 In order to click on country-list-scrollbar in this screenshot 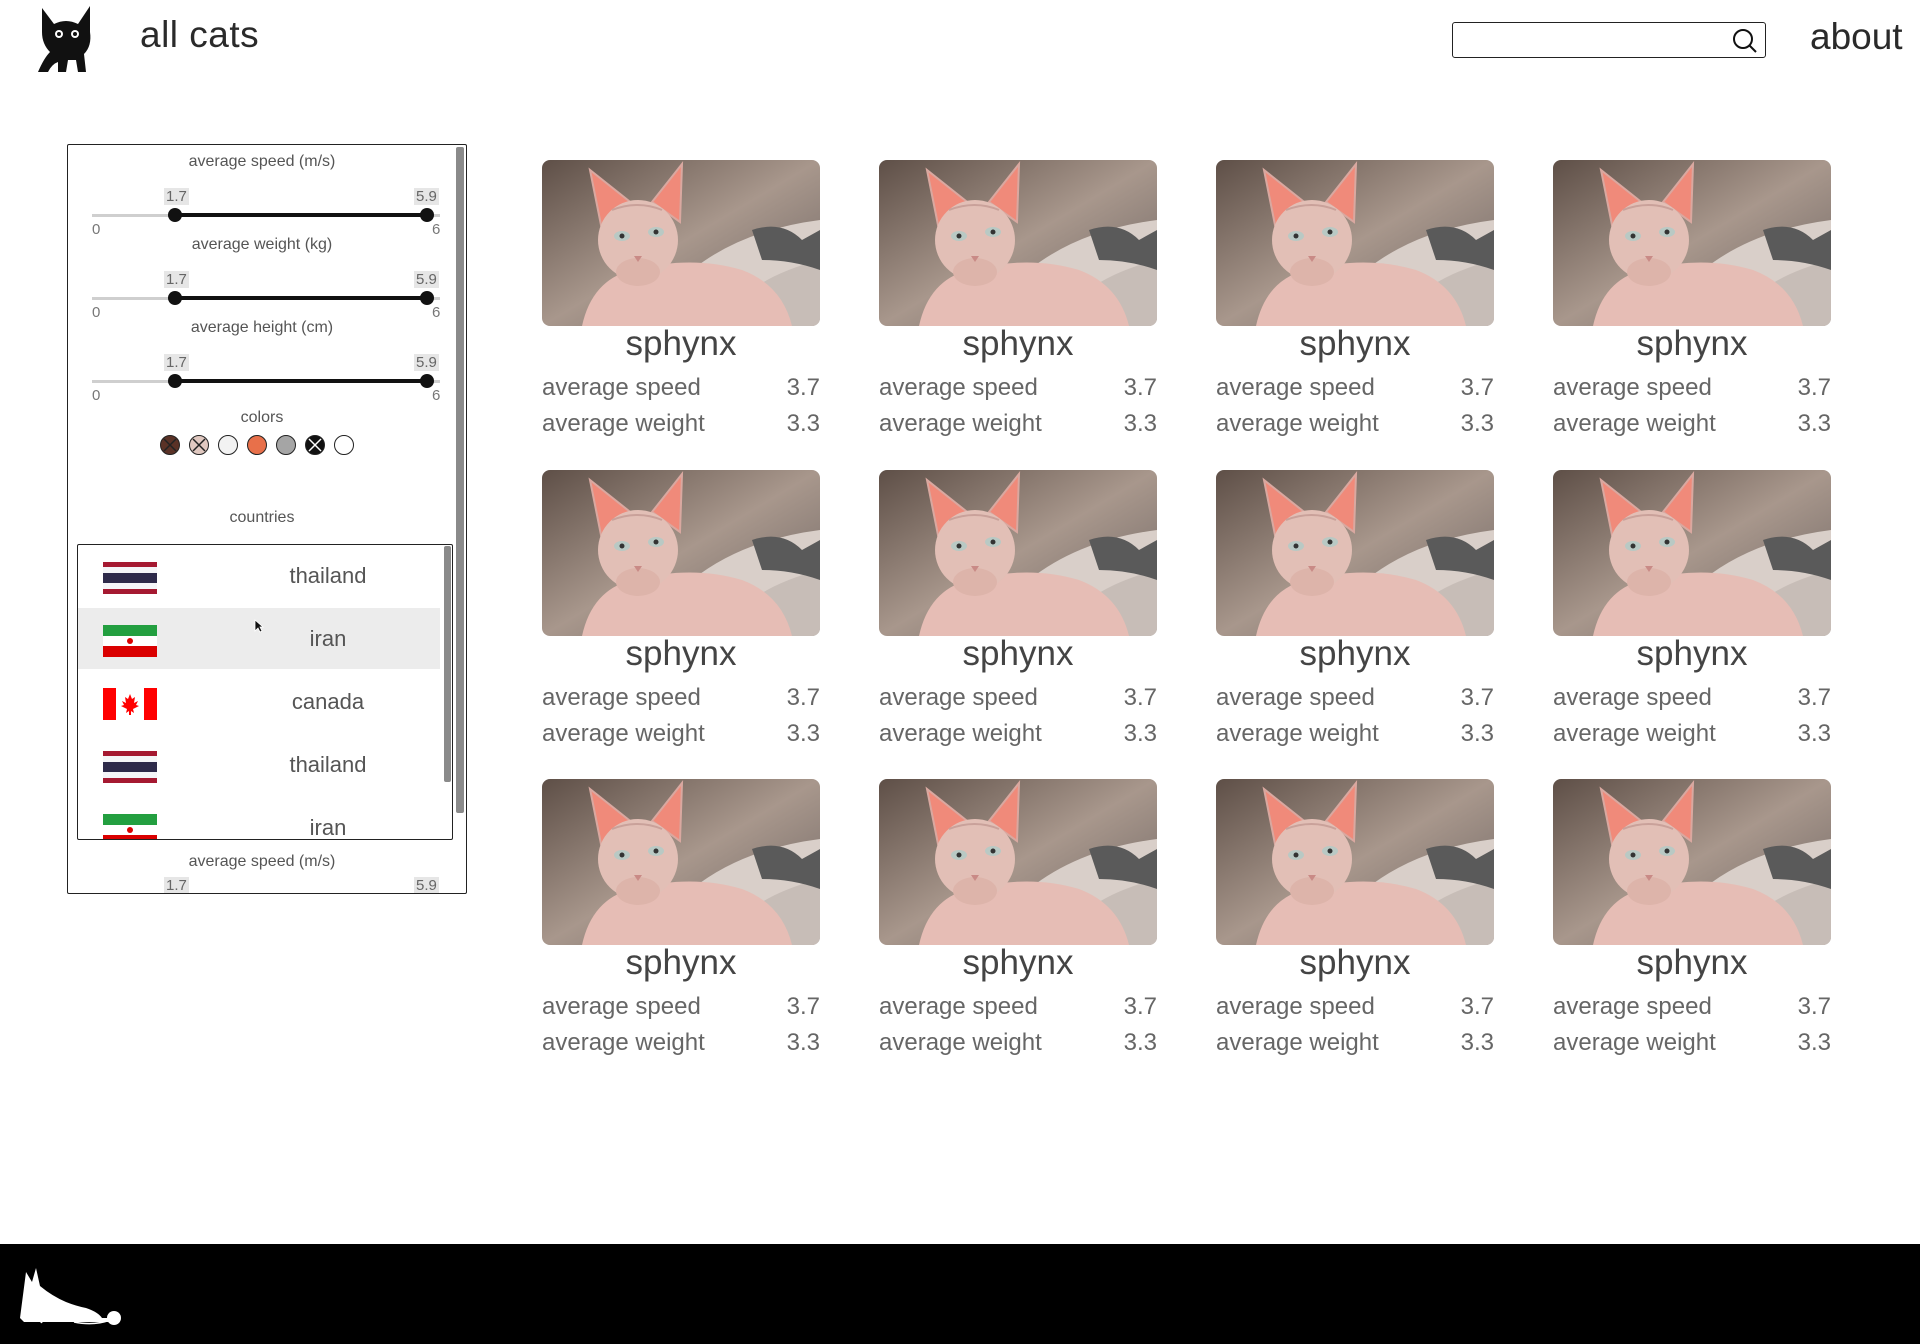, I will do `click(447, 664)`.